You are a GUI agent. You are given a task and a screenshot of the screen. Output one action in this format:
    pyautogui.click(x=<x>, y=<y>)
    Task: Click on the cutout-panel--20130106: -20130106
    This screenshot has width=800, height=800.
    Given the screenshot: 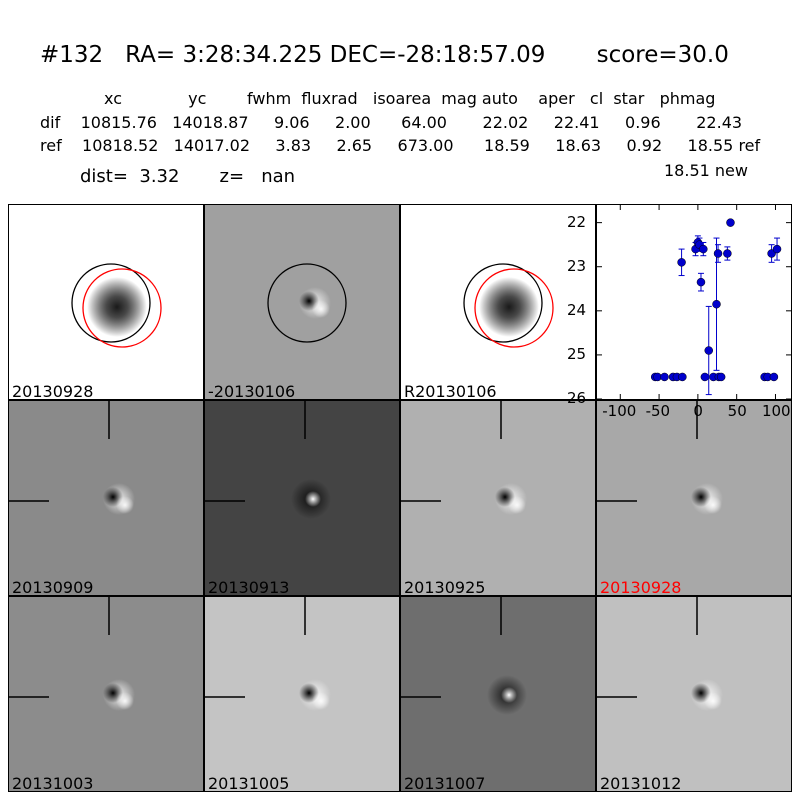 What is the action you would take?
    pyautogui.click(x=302, y=302)
    